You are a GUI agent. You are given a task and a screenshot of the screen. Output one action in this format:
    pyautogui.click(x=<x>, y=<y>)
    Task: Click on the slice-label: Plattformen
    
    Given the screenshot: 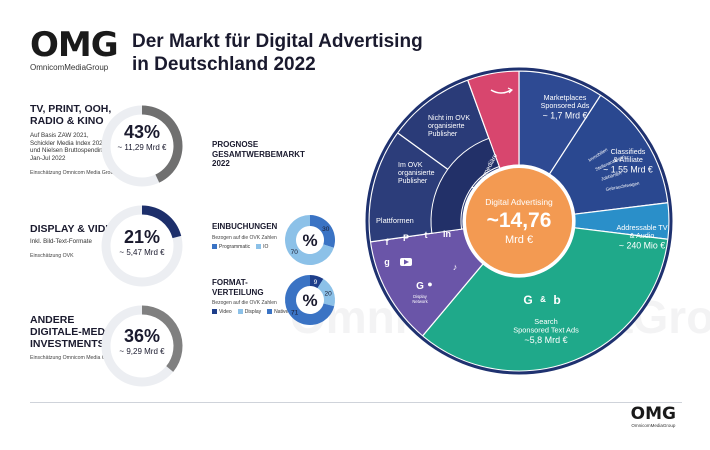 What is the action you would take?
    pyautogui.click(x=395, y=220)
    